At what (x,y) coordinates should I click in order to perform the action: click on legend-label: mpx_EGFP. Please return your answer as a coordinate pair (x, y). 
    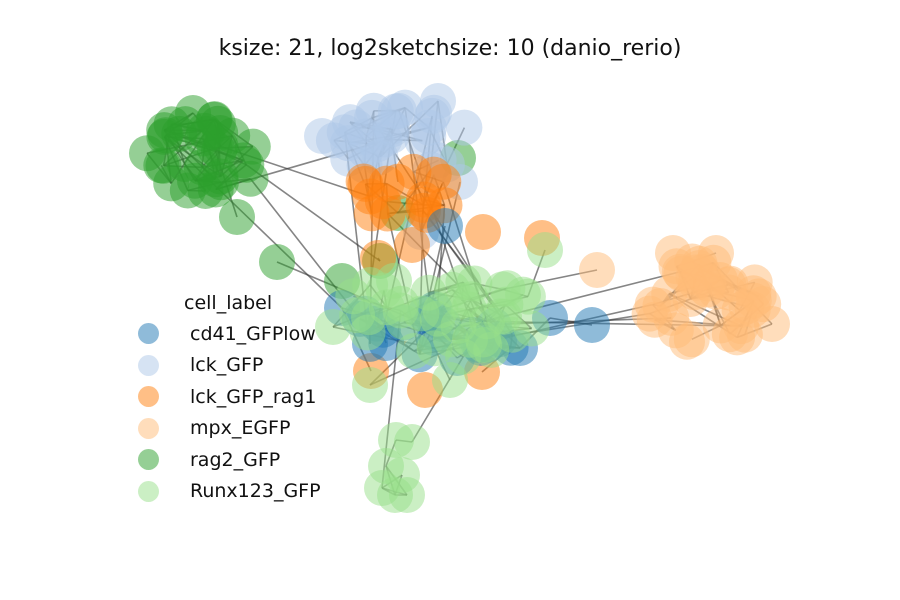
    Looking at the image, I should click on (240, 428).